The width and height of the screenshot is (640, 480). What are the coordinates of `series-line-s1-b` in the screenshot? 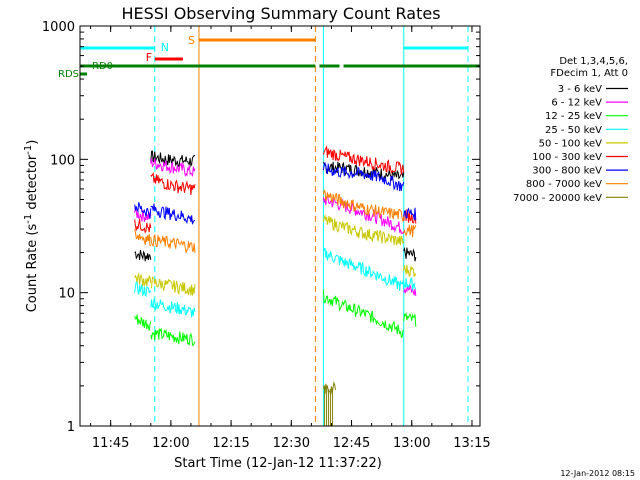 It's located at (173, 168).